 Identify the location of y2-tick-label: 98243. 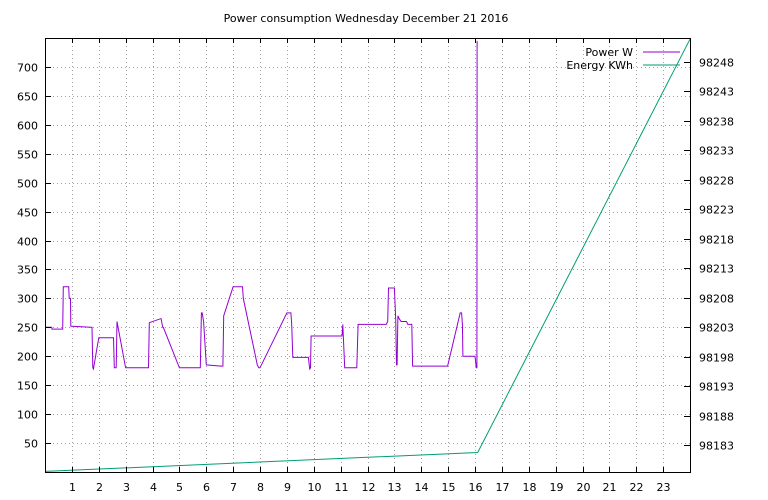
(716, 92).